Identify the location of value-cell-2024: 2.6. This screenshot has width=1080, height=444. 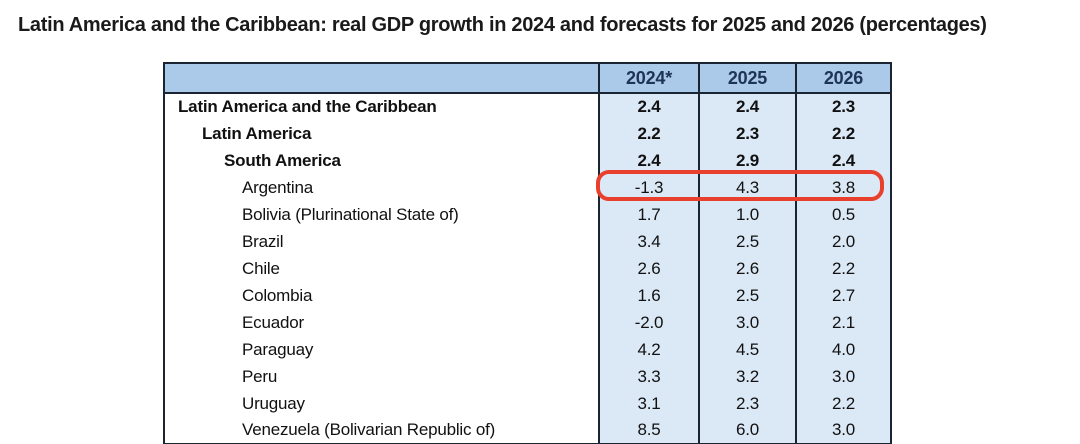
(648, 268).